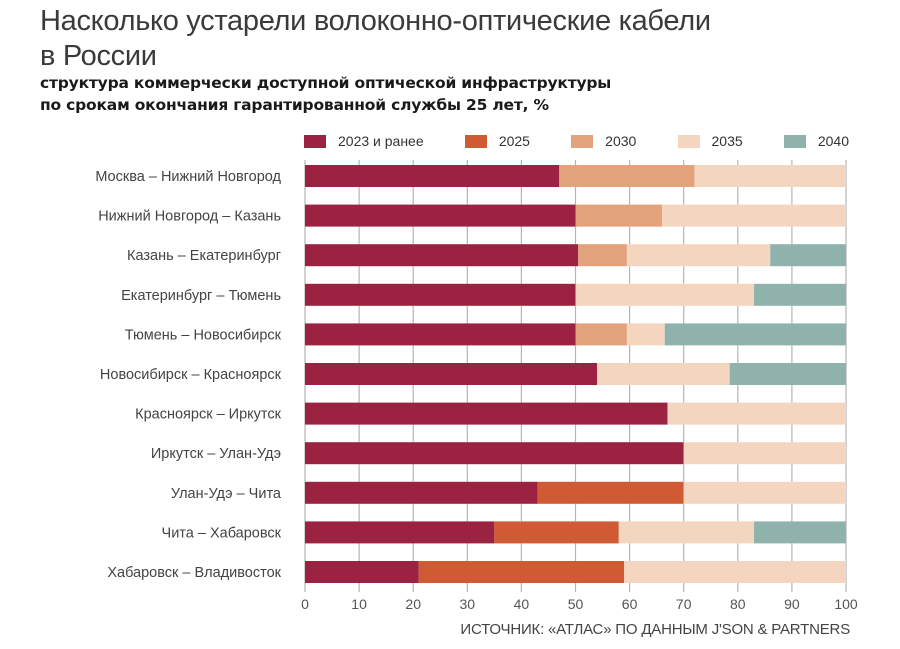  What do you see at coordinates (576, 604) in the screenshot?
I see `x-tick-label: 50` at bounding box center [576, 604].